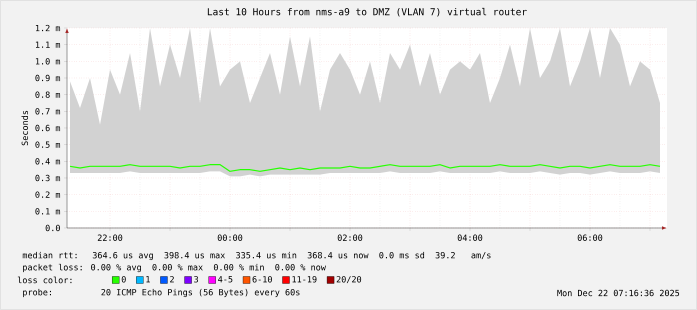 The height and width of the screenshot is (310, 697). I want to click on x-tick-label: 04:00, so click(470, 237).